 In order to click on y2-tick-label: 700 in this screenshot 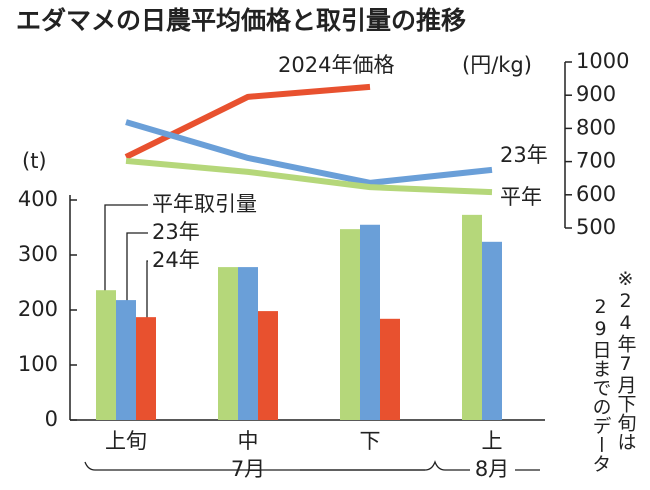, I will do `click(596, 161)`.